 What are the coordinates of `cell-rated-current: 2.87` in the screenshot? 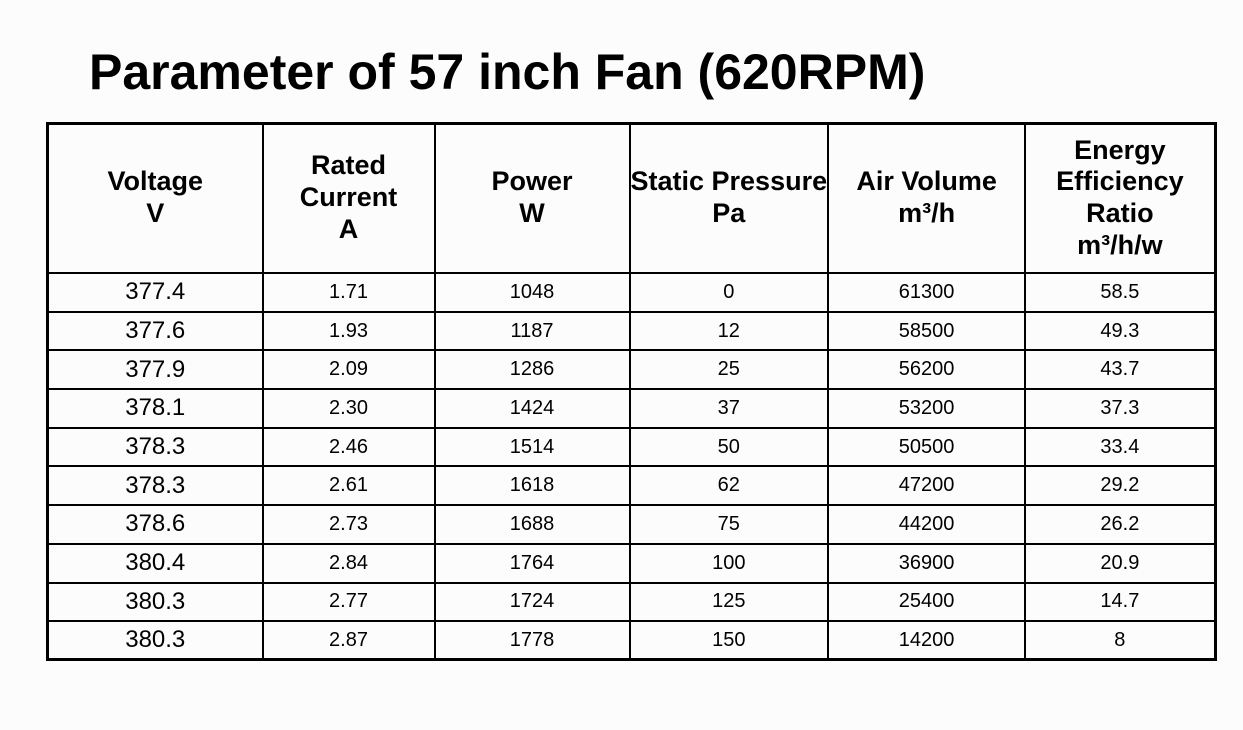 It's located at (348, 640).